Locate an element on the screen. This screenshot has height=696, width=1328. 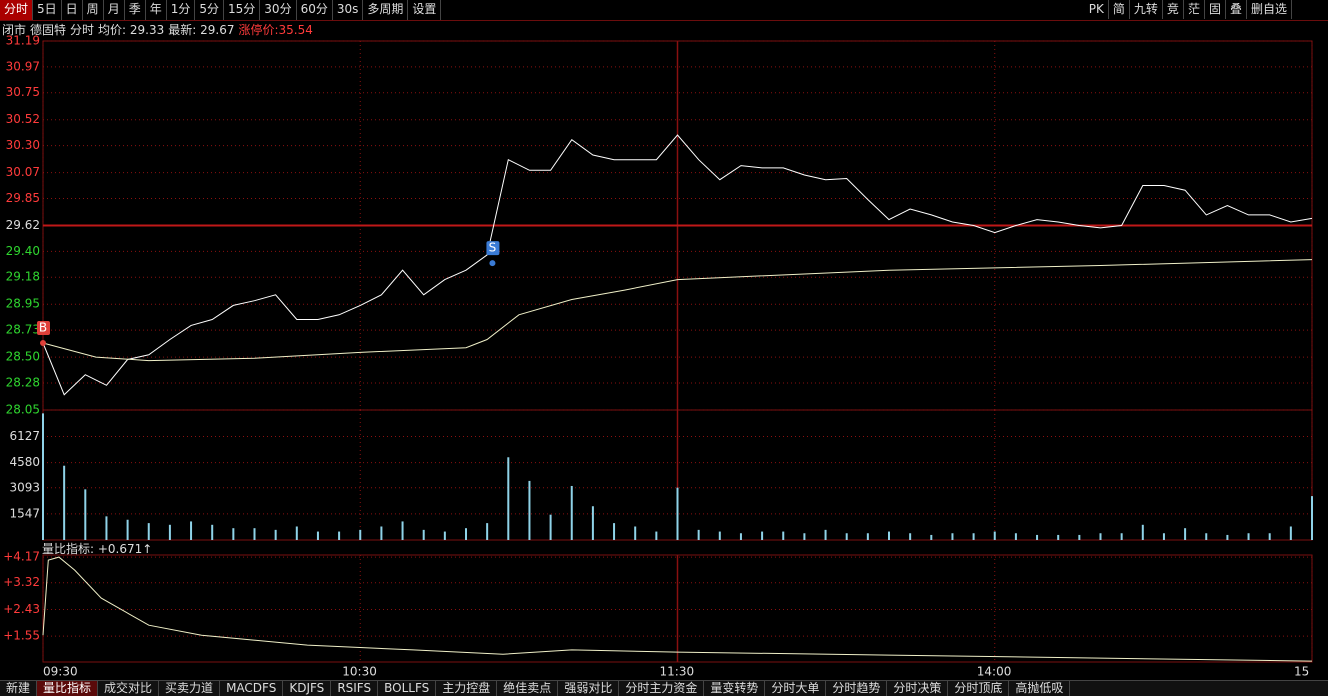
y-tick-label: 29.18 is located at coordinates (23, 277).